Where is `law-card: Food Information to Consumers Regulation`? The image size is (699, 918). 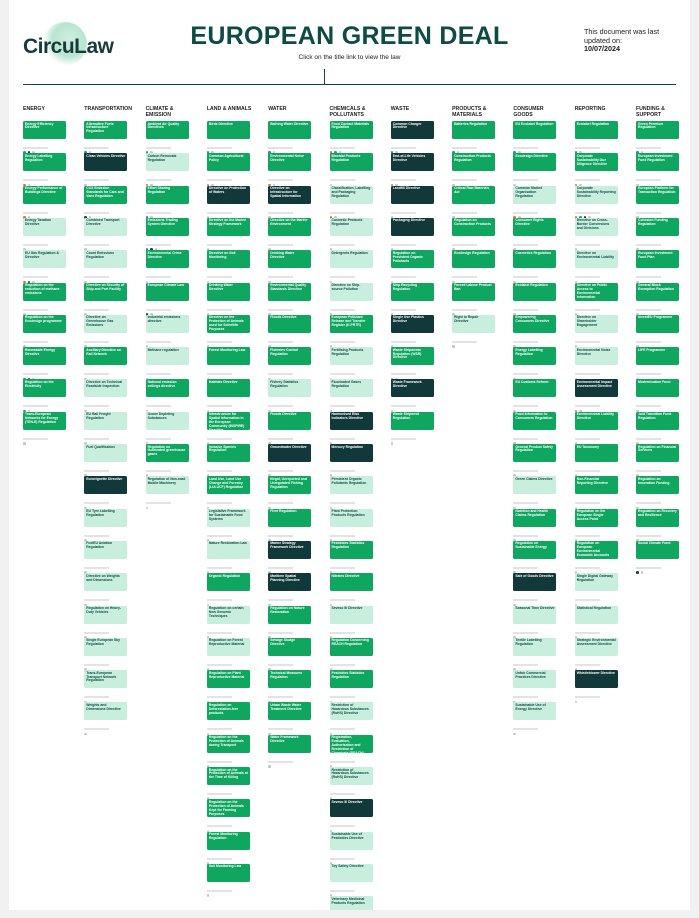
law-card: Food Information to Consumers Regulation is located at coordinates (535, 420).